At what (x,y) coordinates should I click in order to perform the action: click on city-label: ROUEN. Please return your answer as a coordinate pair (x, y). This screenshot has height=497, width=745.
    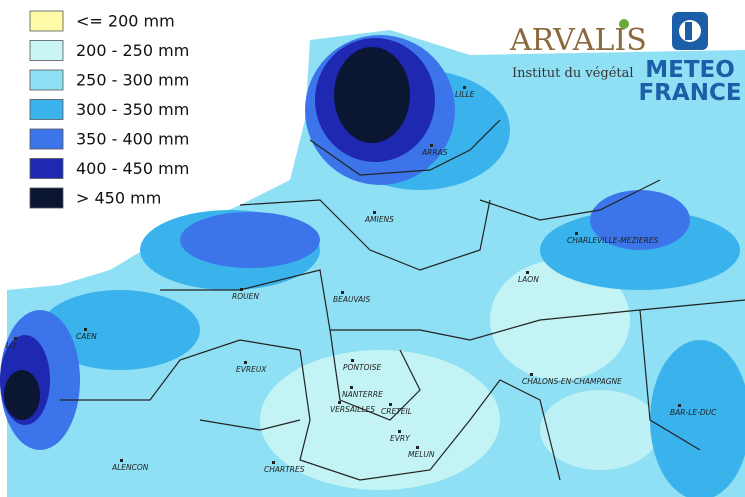
    Looking at the image, I should click on (245, 296).